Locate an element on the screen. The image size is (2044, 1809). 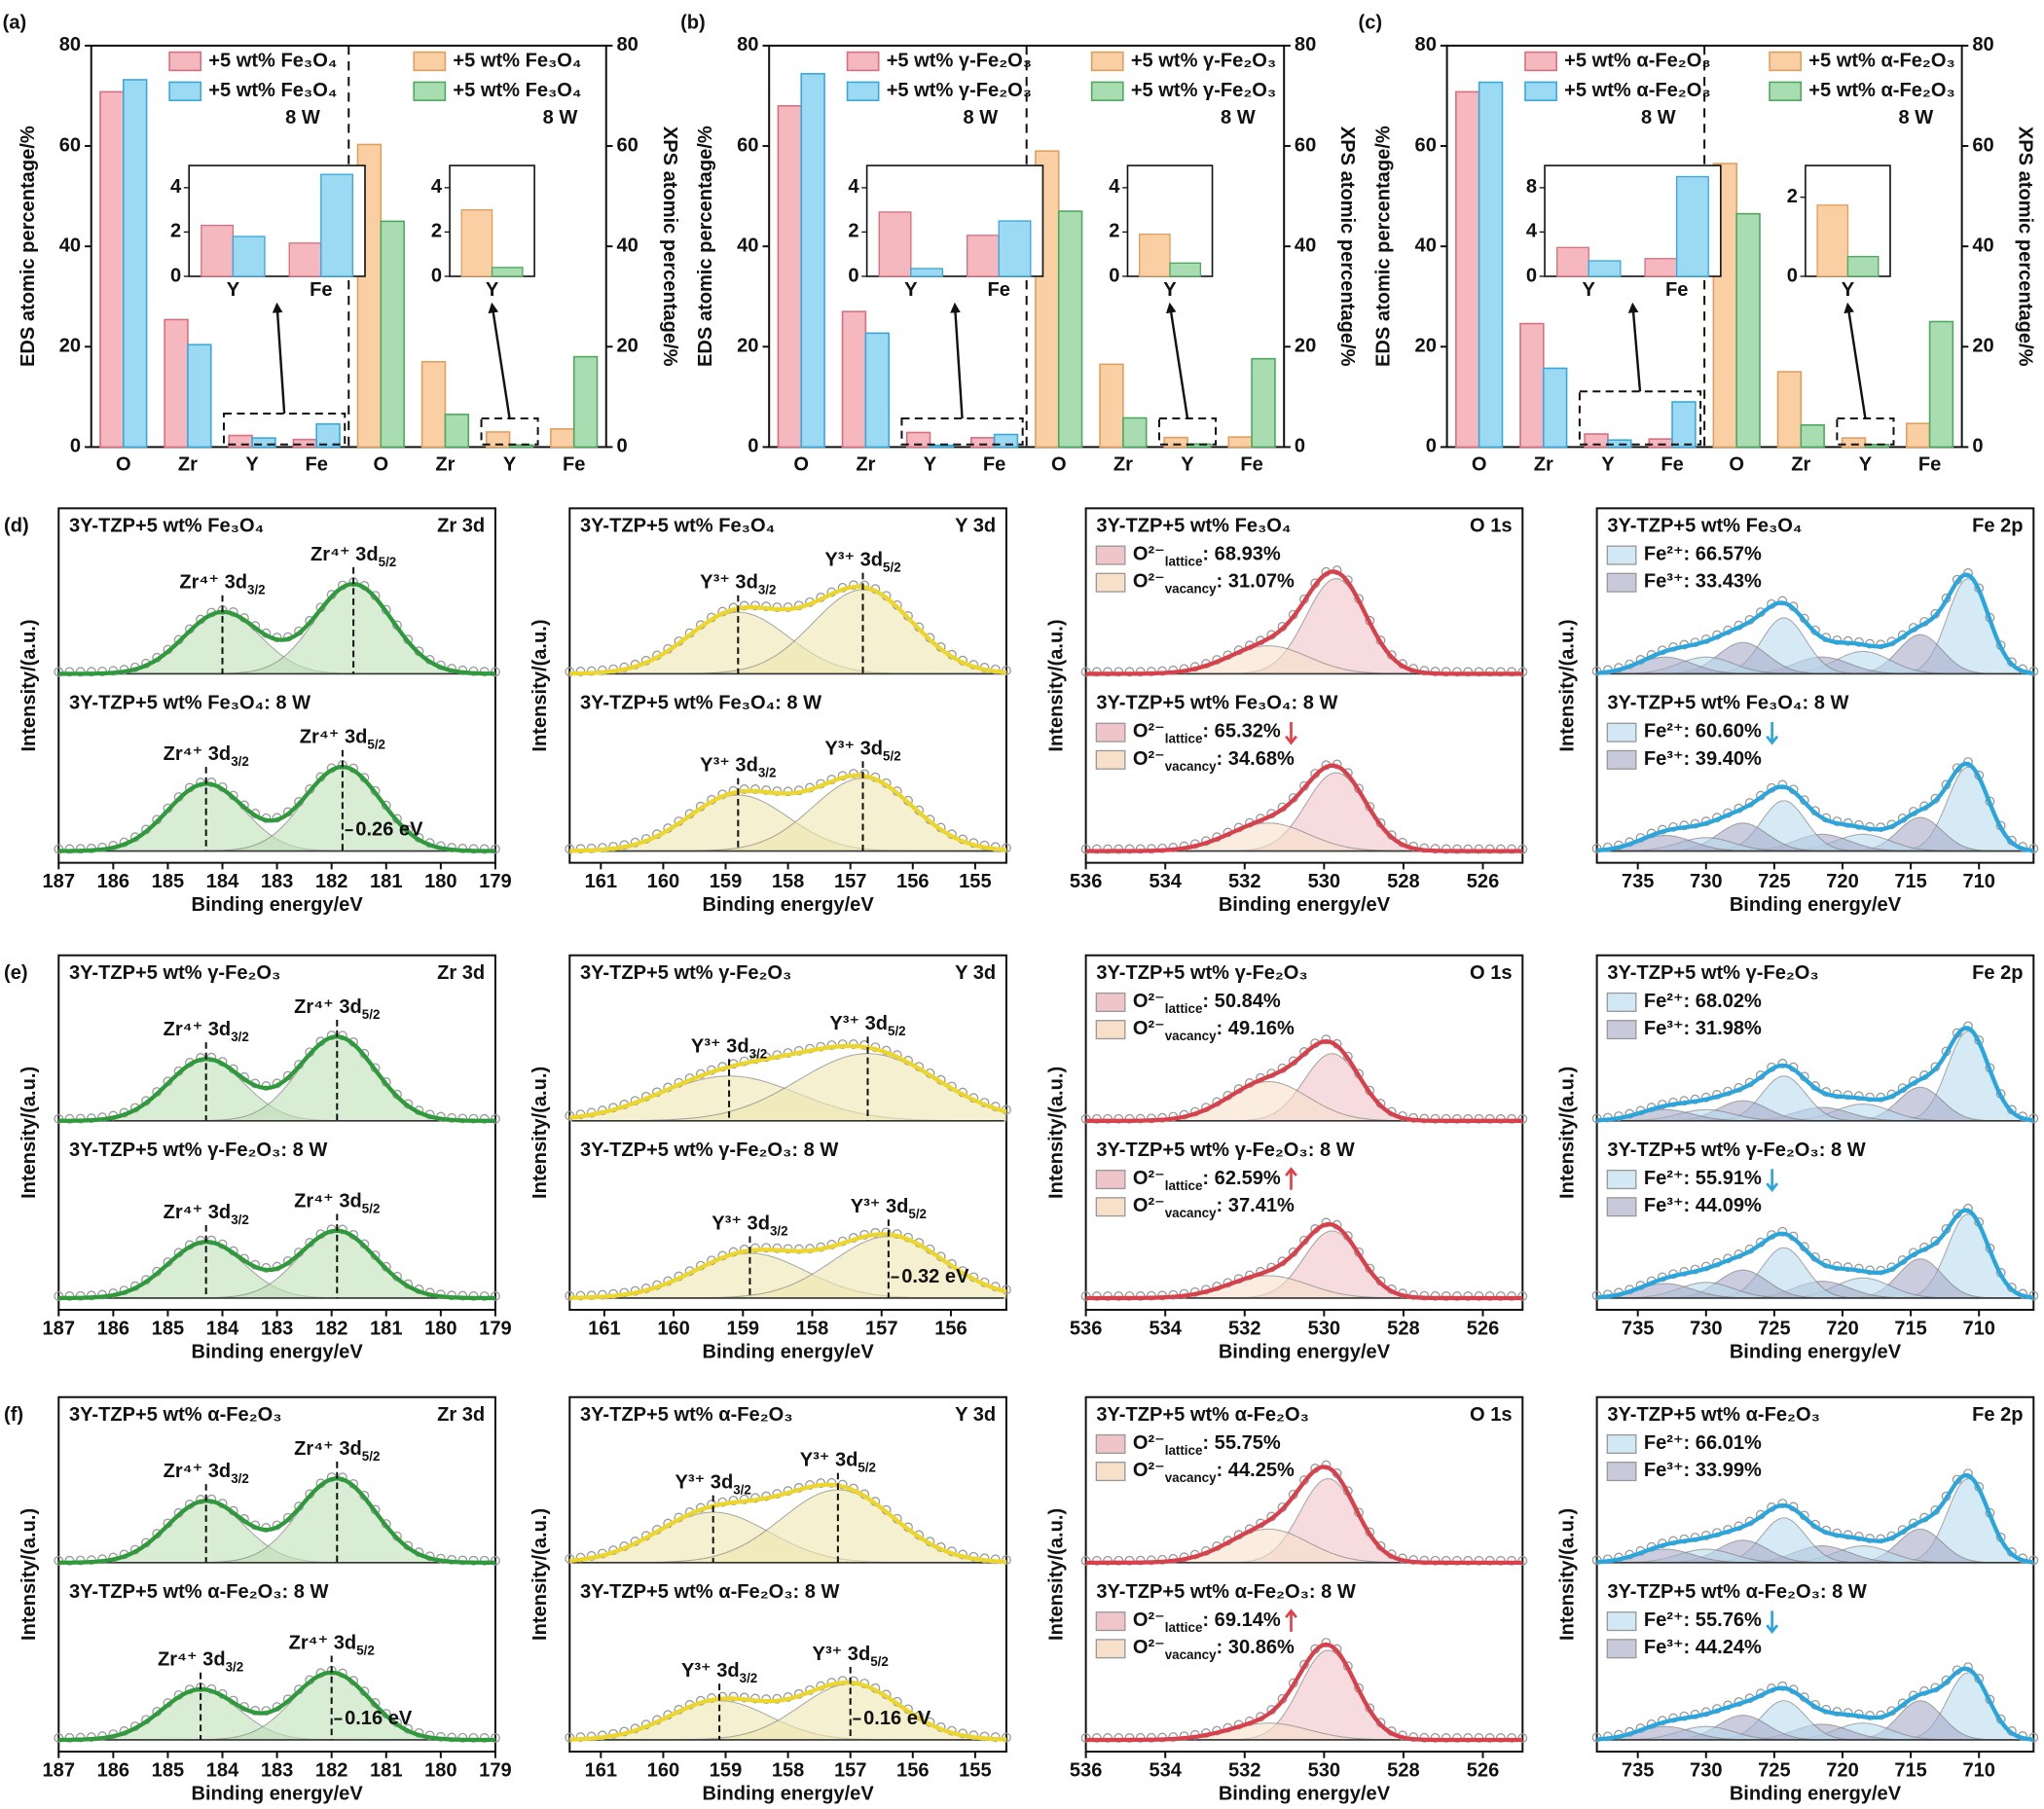
x-tick-label: 185 is located at coordinates (169, 882).